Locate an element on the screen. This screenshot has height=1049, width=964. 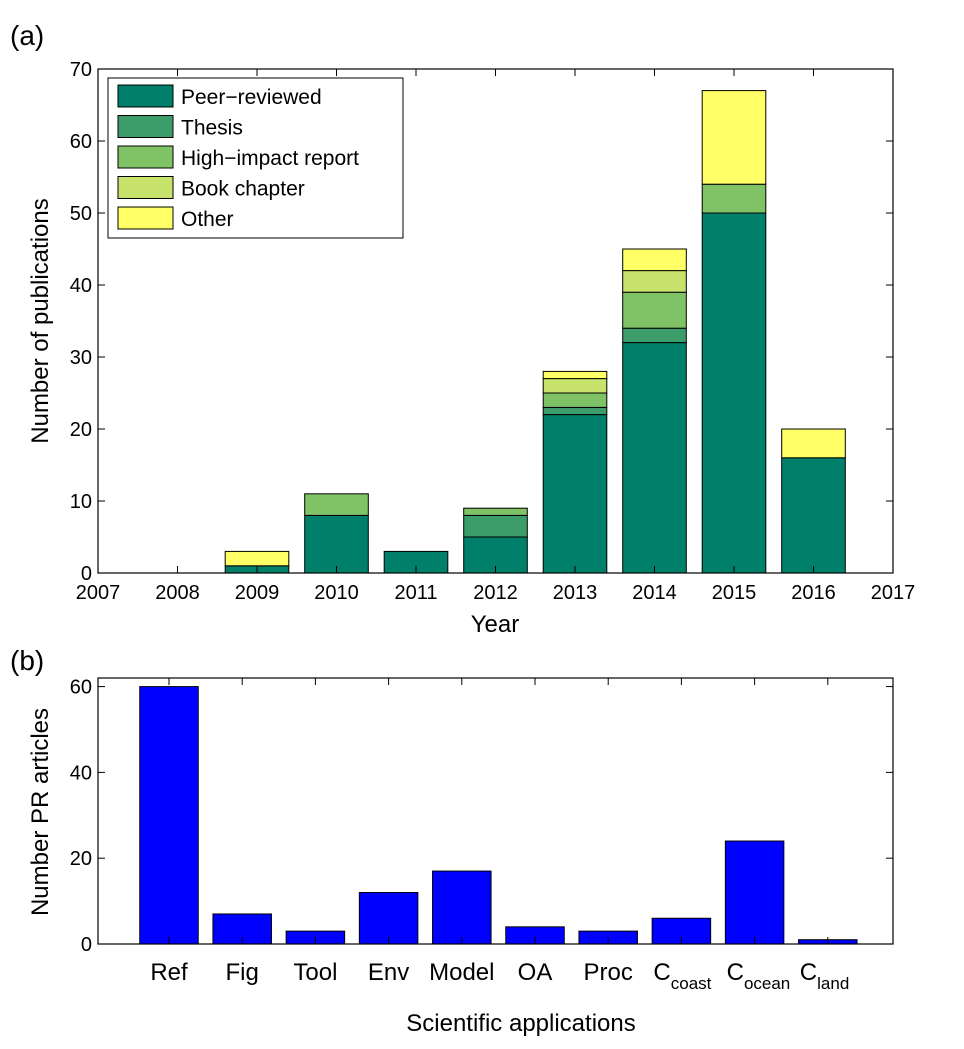
bar-2013-high-impact-report is located at coordinates (575, 400).